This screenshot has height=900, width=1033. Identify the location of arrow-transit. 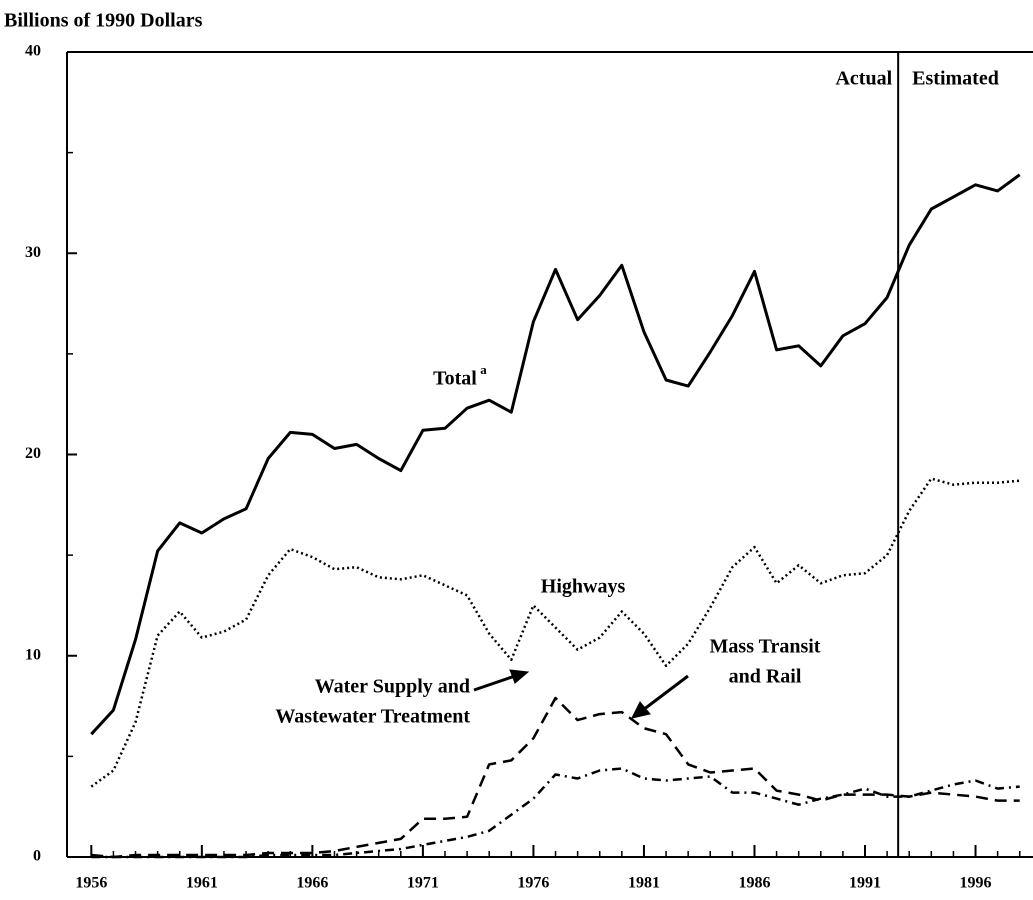
(665, 693).